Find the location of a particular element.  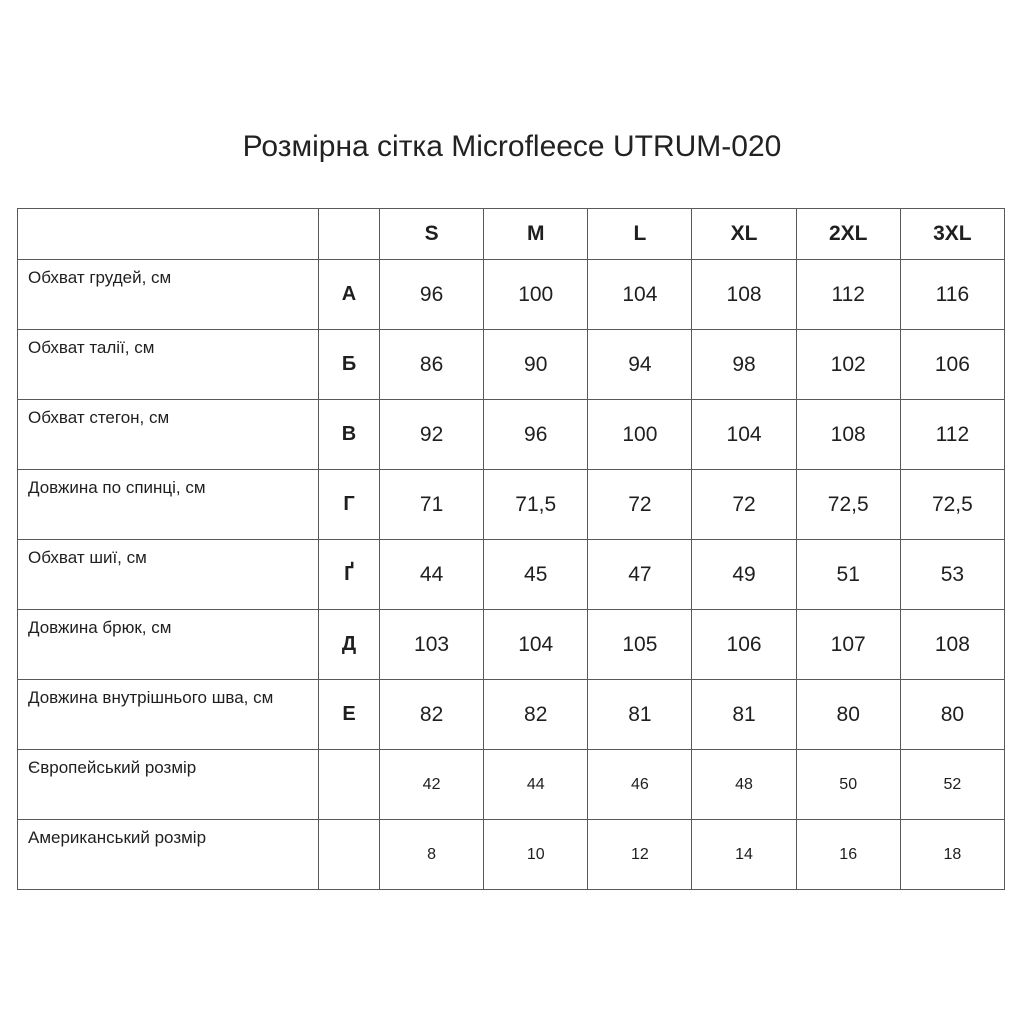

table-row: Обхват шиї, см Ґ 44 45 47 49 51 53 is located at coordinates (511, 574).